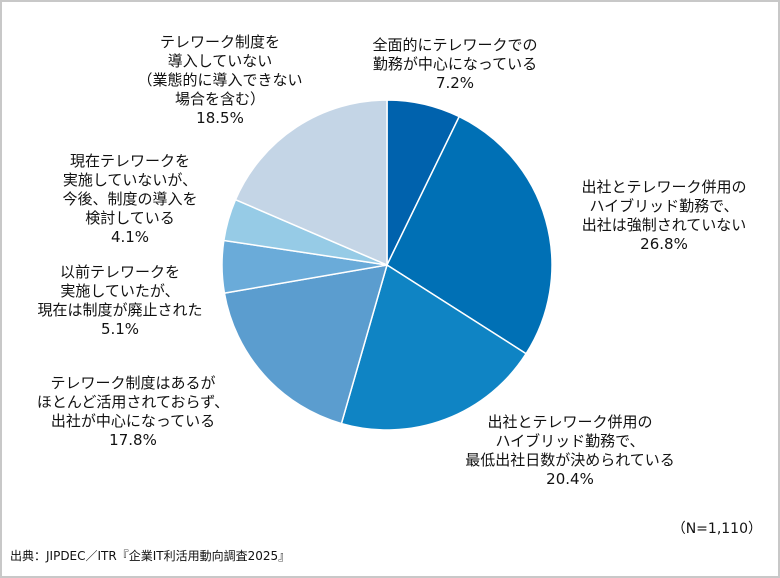  I want to click on slice-label-1: 出社とテレワーク併用の ハイブリッド勤務で、 出社は強制されていない 26.8%, so click(664, 215).